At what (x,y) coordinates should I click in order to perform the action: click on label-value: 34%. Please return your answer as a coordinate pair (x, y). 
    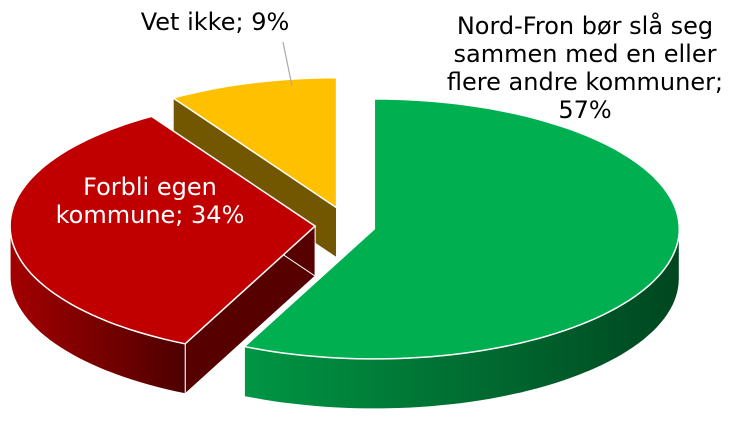
    Looking at the image, I should click on (218, 215).